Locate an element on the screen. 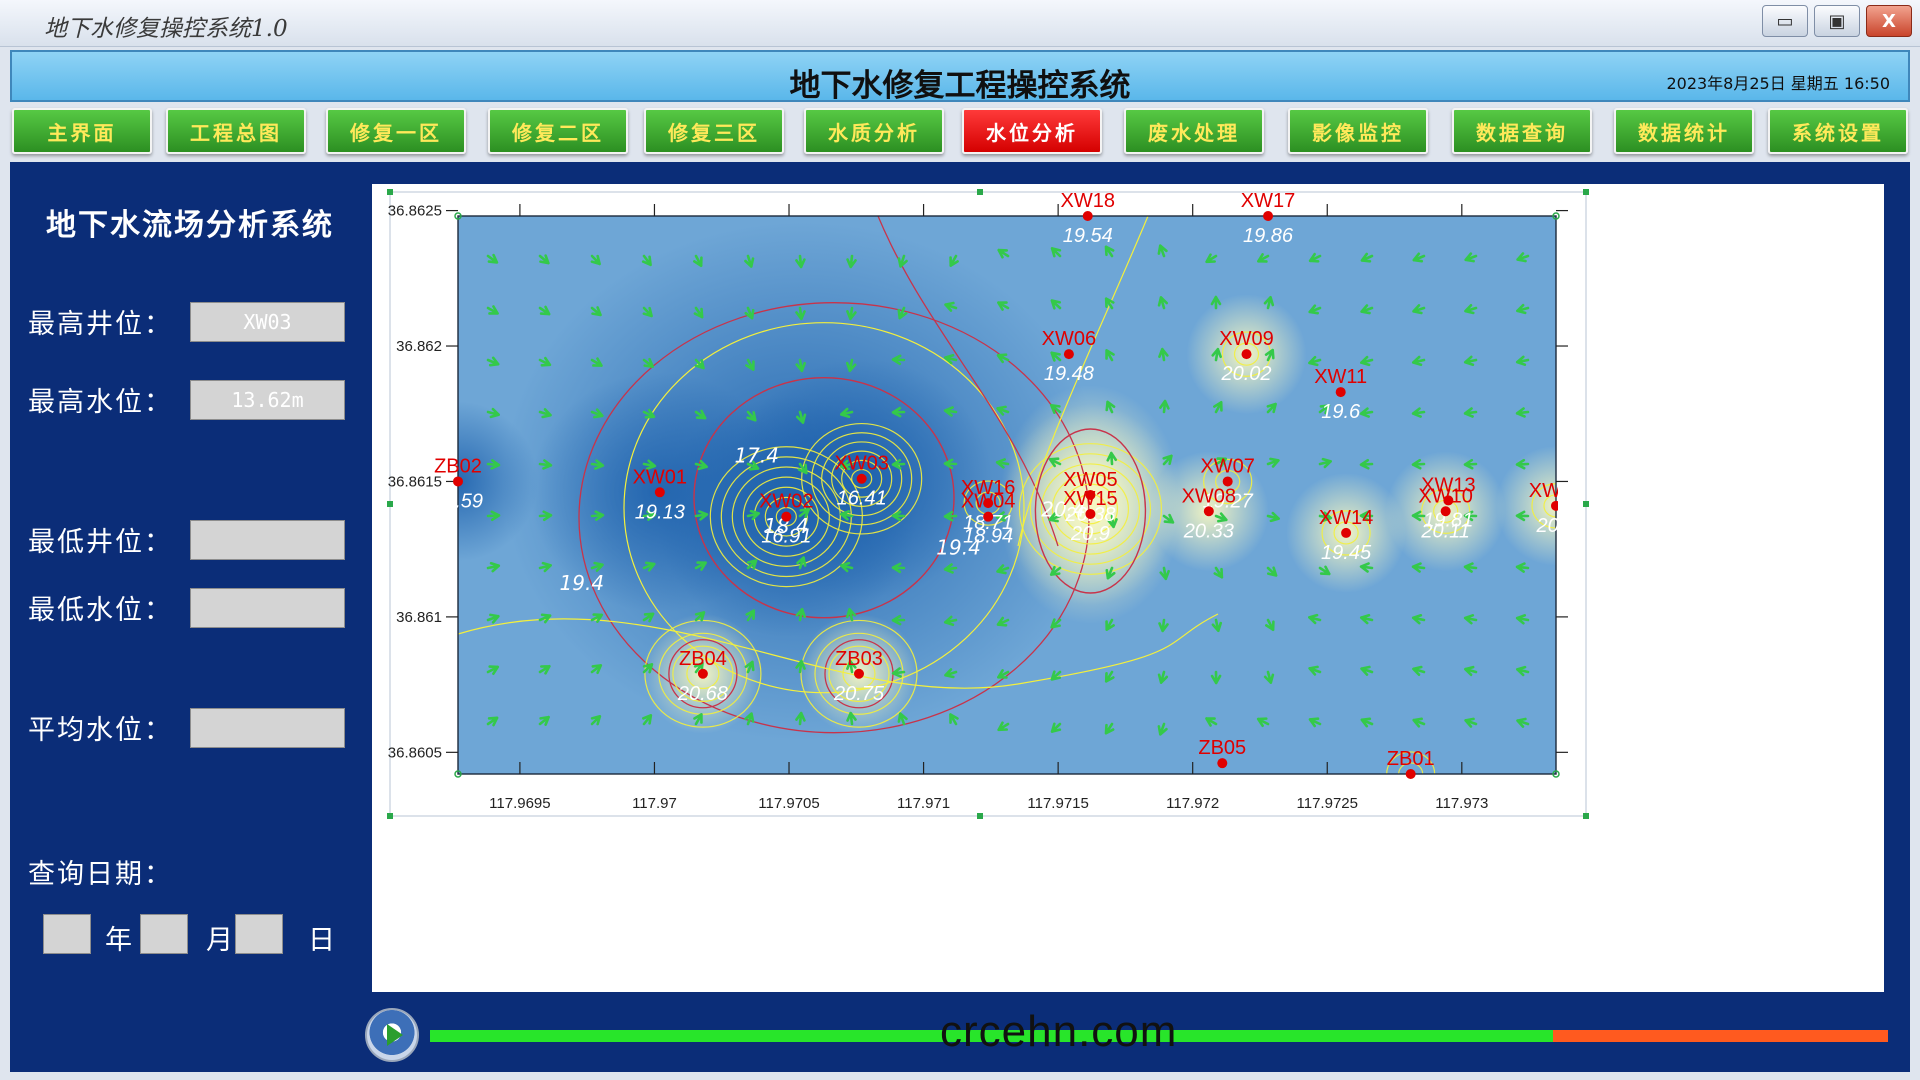 Image resolution: width=1920 pixels, height=1080 pixels. contour-label: 17.4 is located at coordinates (756, 455).